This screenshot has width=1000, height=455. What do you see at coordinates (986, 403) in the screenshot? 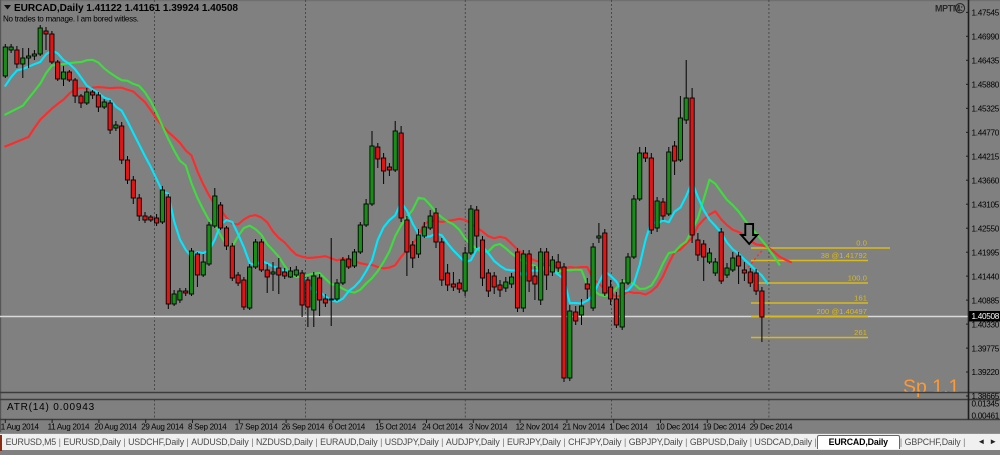
I see `svg-text: 0.01345` at bounding box center [986, 403].